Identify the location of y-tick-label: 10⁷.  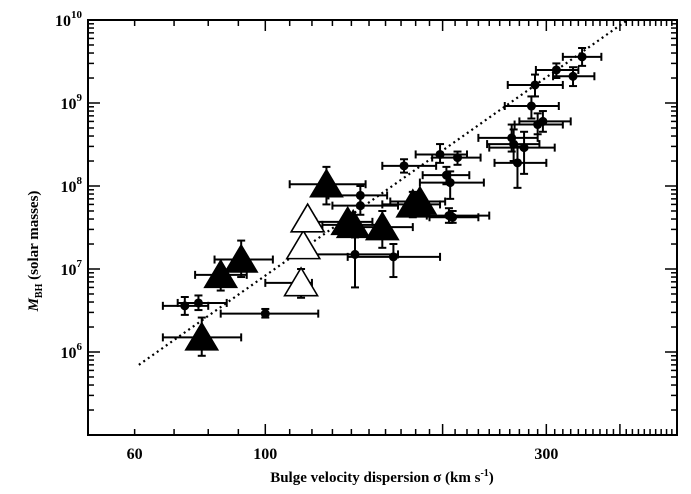
(72, 268).